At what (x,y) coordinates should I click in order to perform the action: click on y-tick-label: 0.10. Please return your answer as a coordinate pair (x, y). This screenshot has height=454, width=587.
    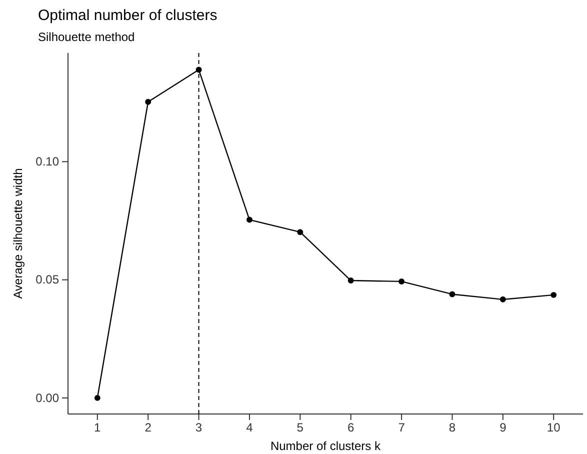
    Looking at the image, I should click on (48, 161).